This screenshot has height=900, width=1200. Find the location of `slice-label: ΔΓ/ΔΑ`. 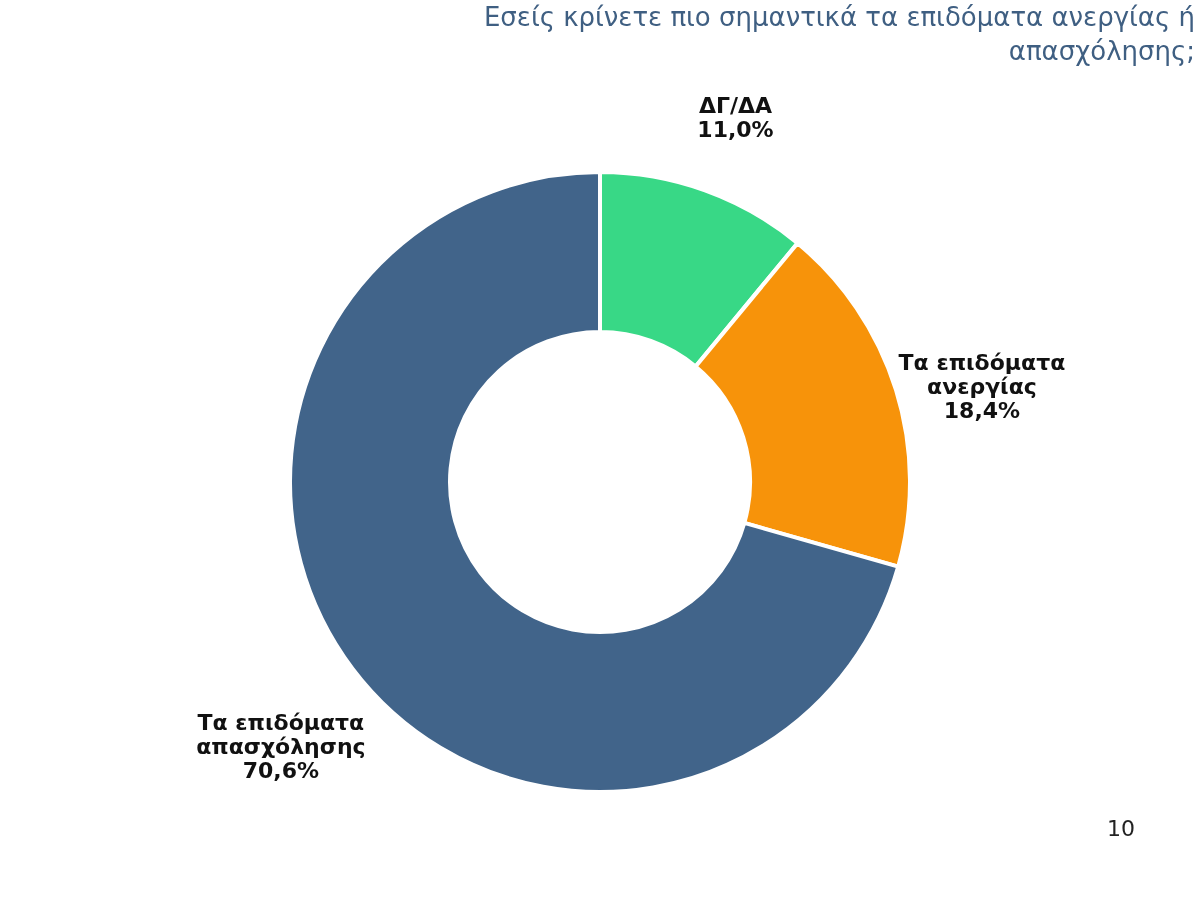

slice-label: ΔΓ/ΔΑ is located at coordinates (735, 105).